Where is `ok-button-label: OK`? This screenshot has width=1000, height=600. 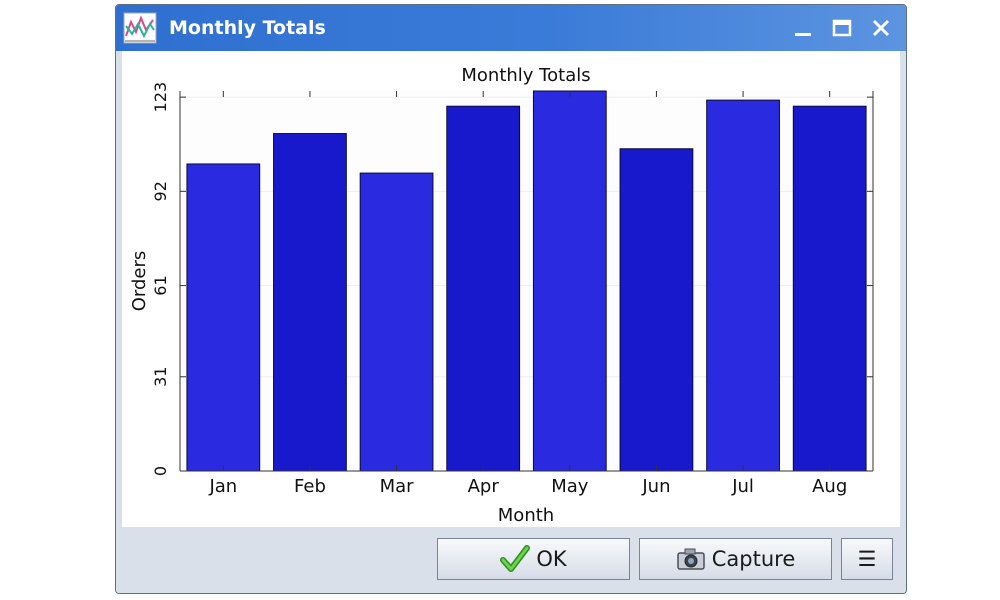 ok-button-label: OK is located at coordinates (551, 559).